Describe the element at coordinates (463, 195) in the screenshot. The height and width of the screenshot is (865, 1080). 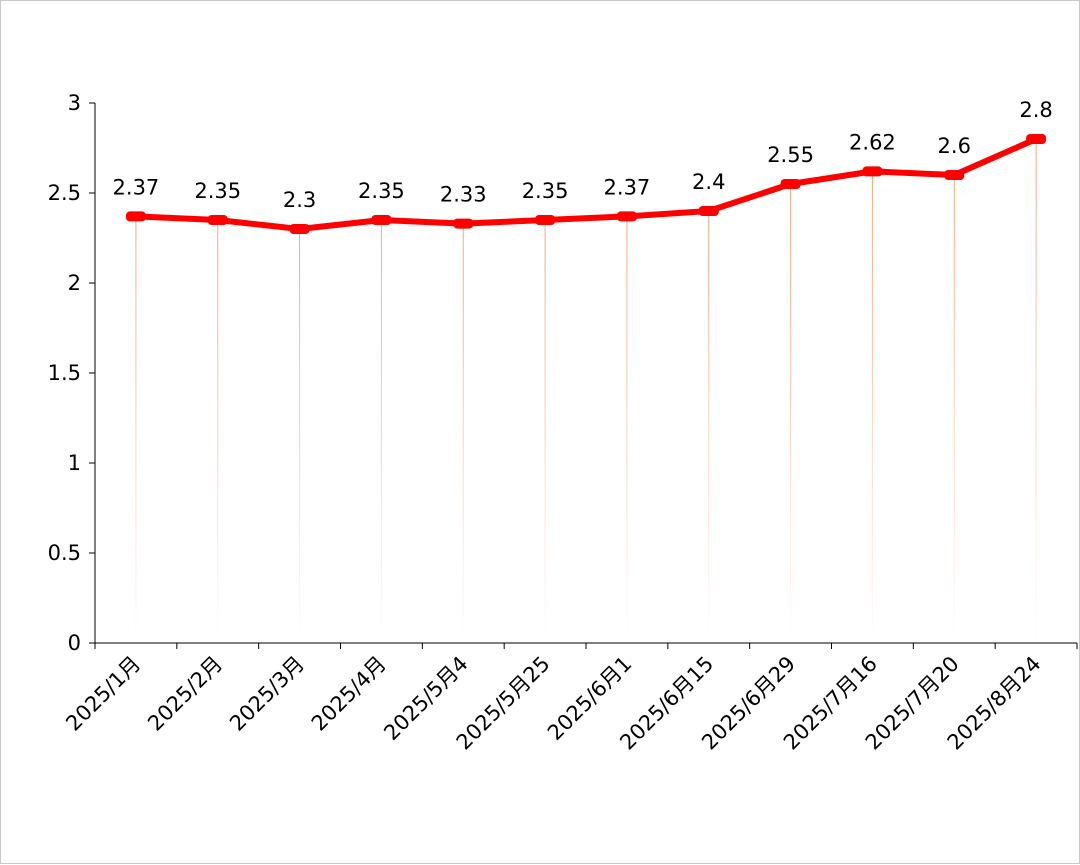
I see `data-label: 2.33` at that location.